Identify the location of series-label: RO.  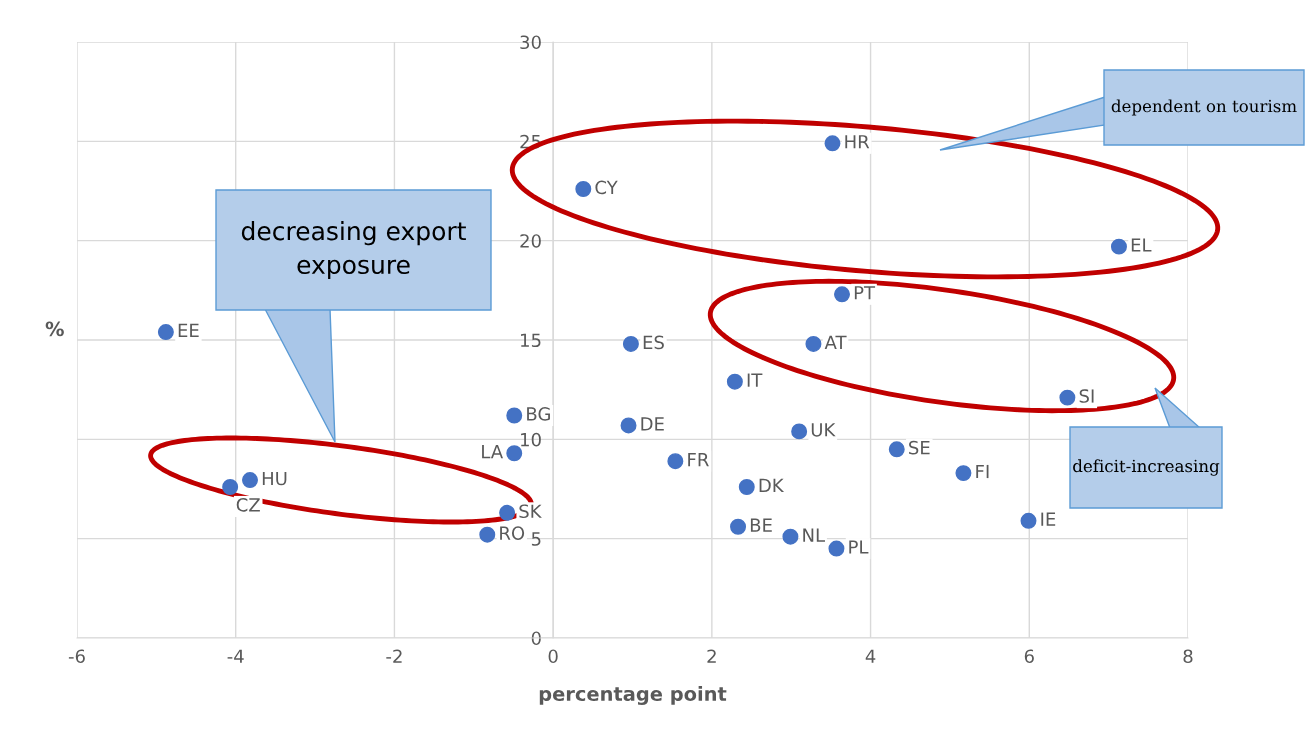
(512, 533).